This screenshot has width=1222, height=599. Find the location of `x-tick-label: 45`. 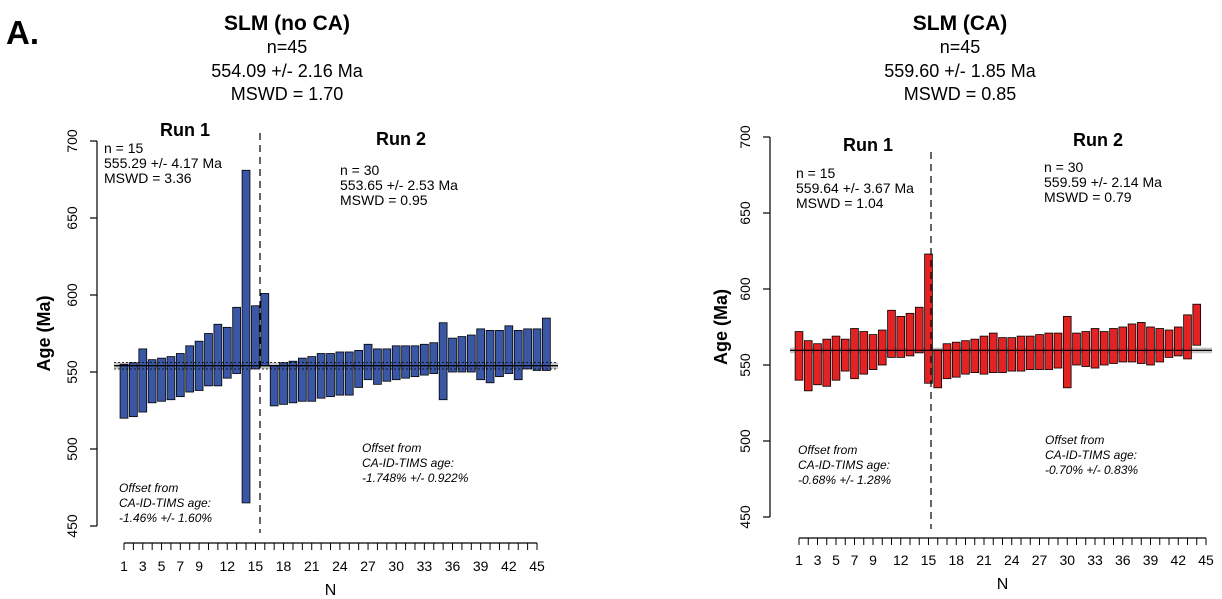

x-tick-label: 45 is located at coordinates (537, 566).